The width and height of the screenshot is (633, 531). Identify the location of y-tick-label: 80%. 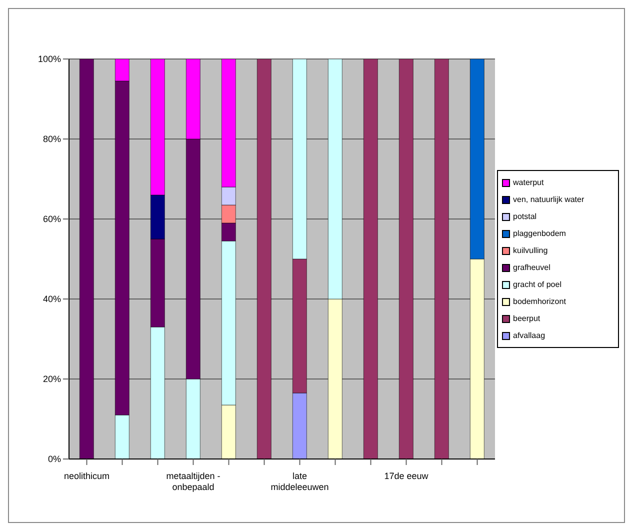
(51, 139).